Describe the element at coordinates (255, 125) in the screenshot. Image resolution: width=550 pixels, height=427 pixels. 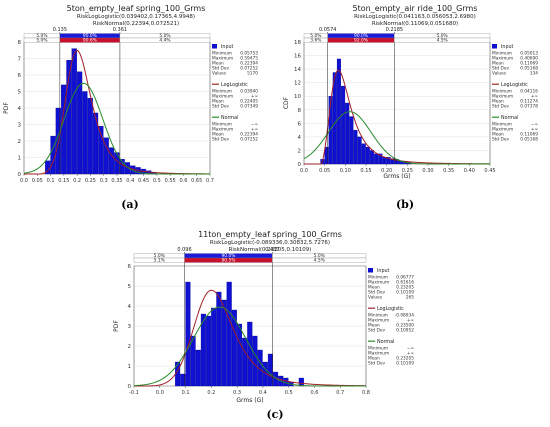
I see `stat-value: −∞` at that location.